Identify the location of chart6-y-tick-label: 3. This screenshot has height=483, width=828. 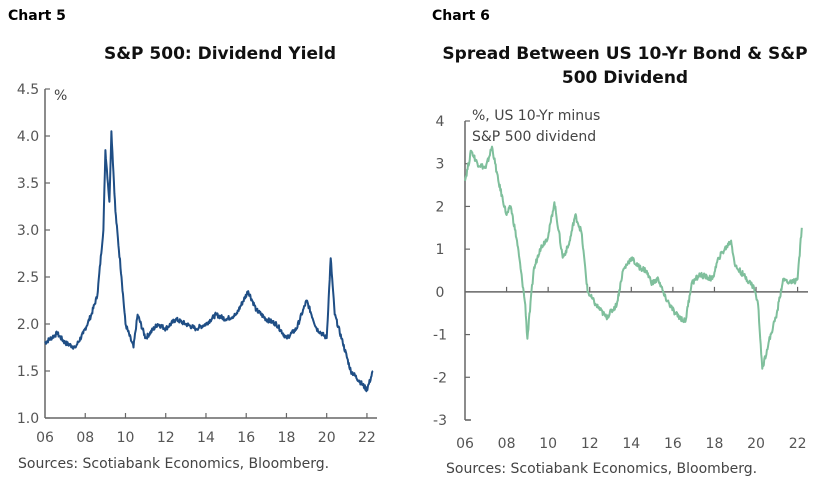
(440, 165).